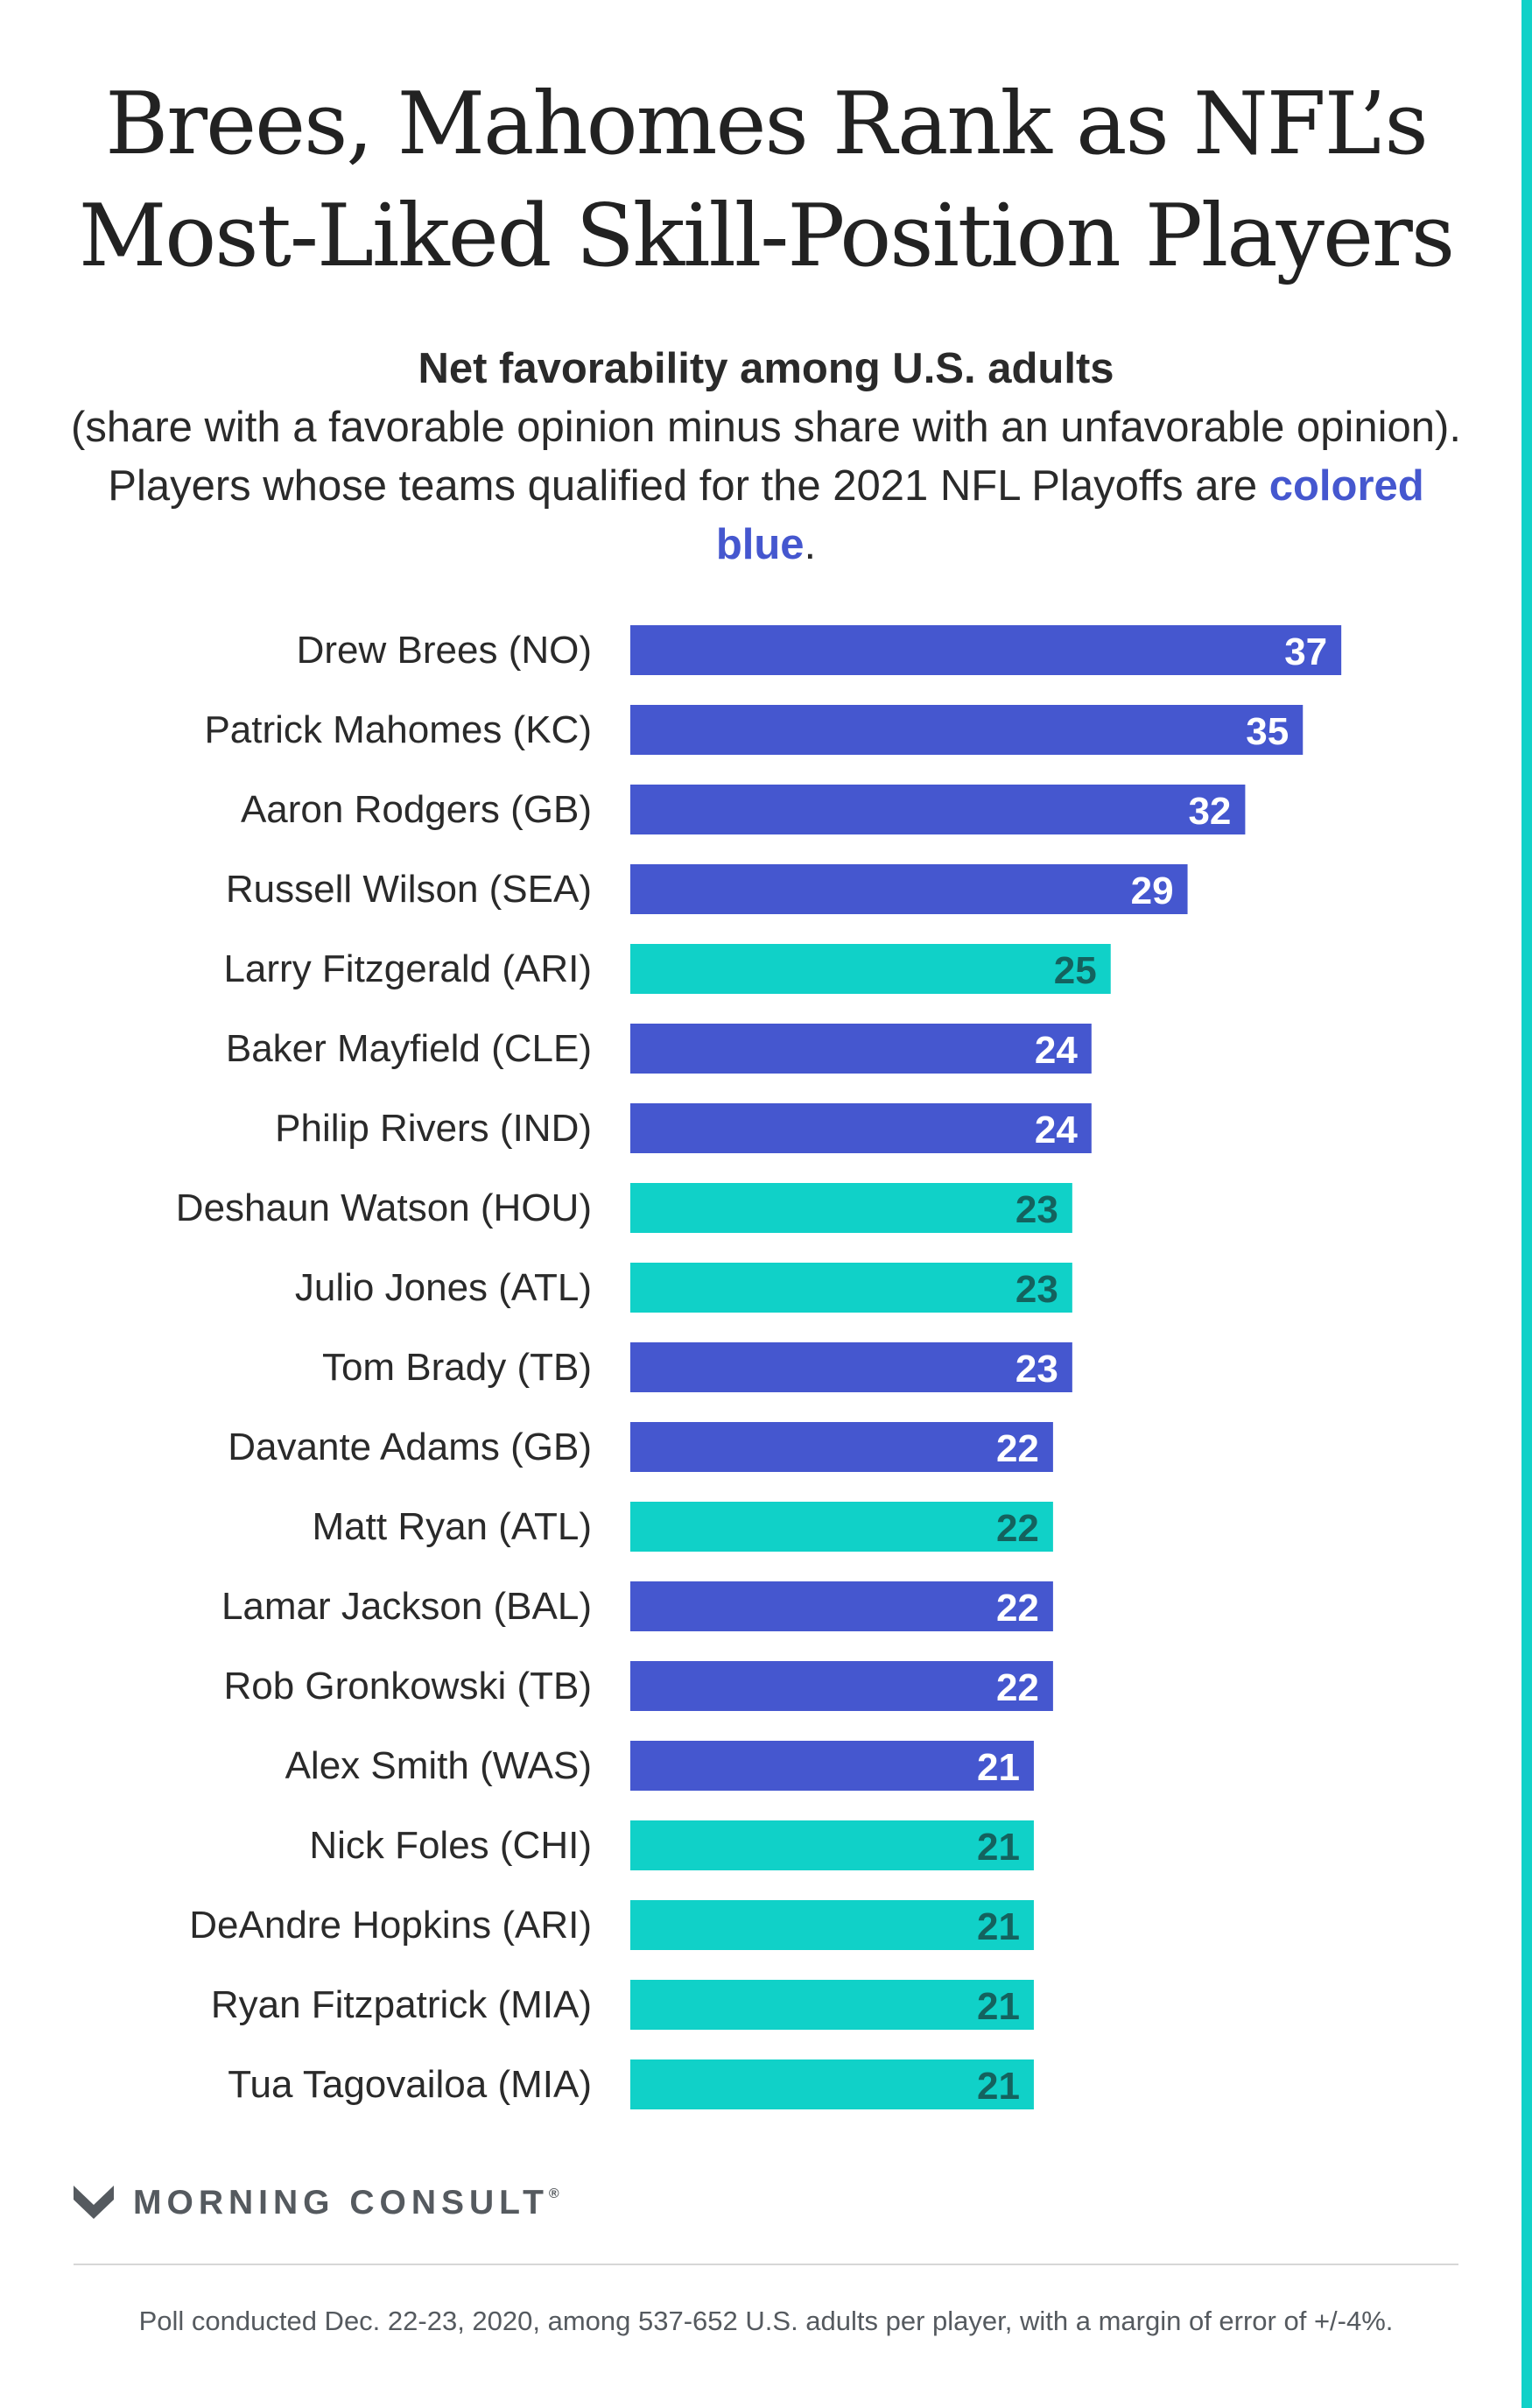 Image resolution: width=1532 pixels, height=2408 pixels. What do you see at coordinates (767, 124) in the screenshot?
I see `title-line-1: Brees, Mahomes Rank as NFL’s` at bounding box center [767, 124].